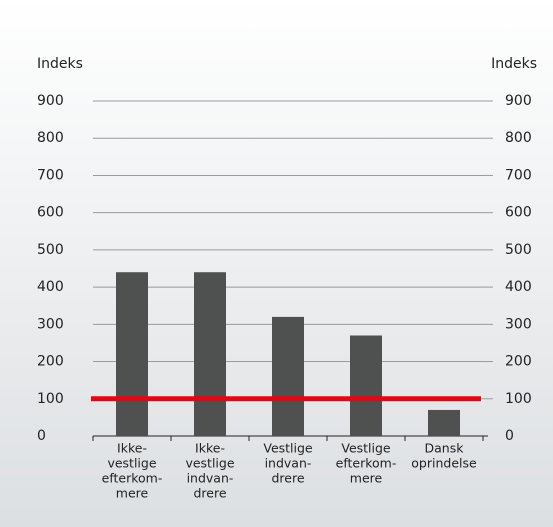 The width and height of the screenshot is (553, 527). Describe the element at coordinates (50, 138) in the screenshot. I see `y-tick-label: 800` at that location.